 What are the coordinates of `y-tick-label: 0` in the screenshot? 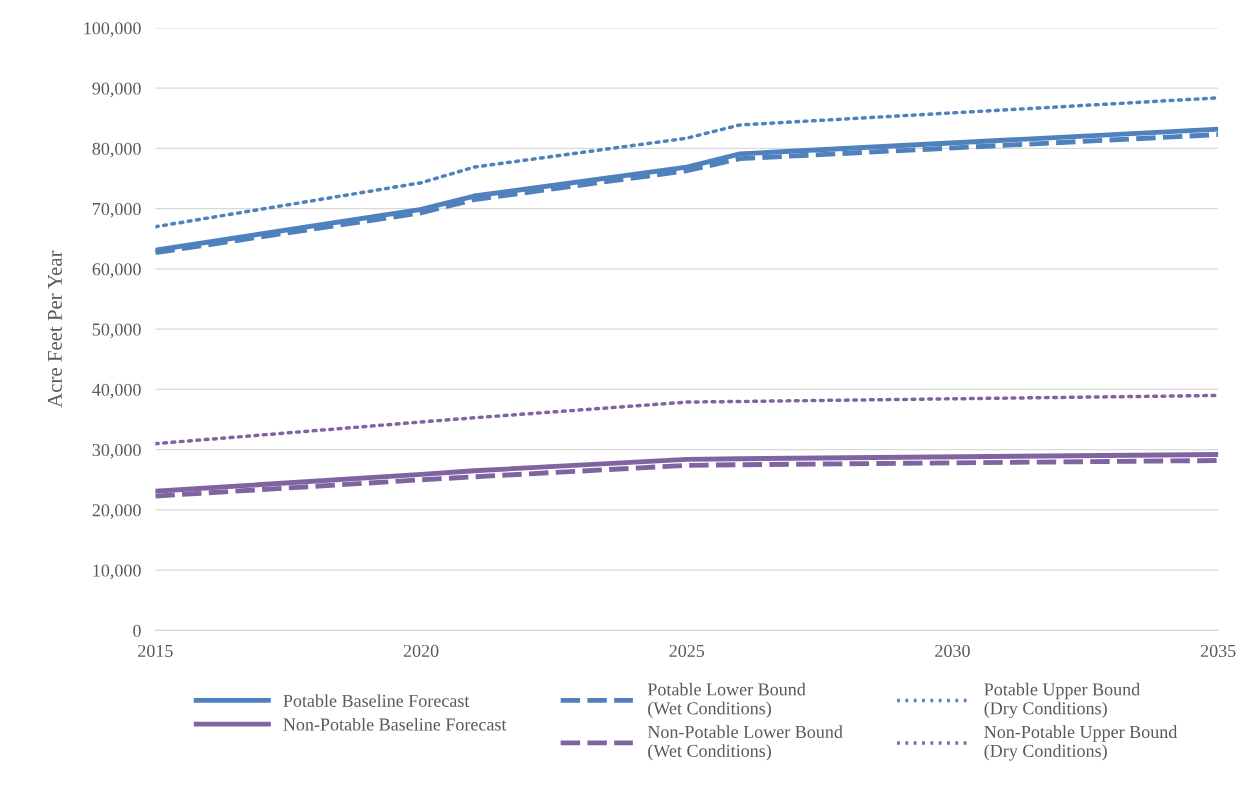 It's located at (137, 630).